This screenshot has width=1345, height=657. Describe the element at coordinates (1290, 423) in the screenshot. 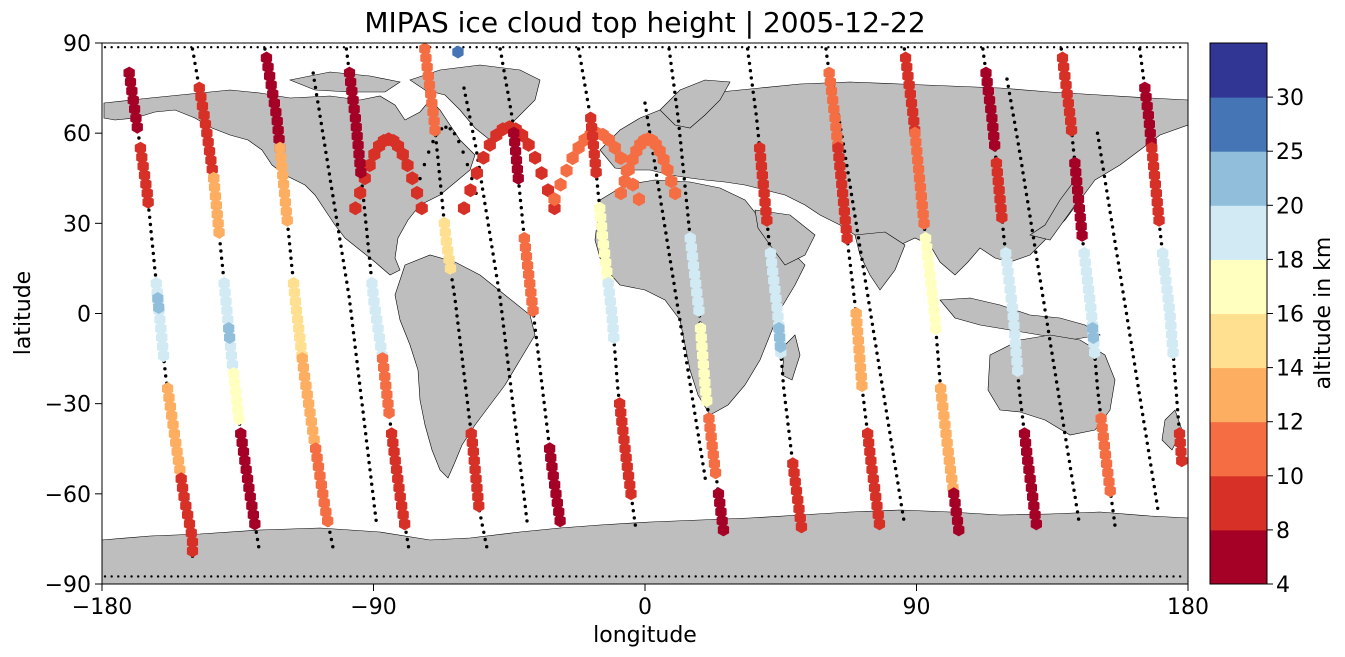

I see `colorbar-tick-label: 12` at that location.